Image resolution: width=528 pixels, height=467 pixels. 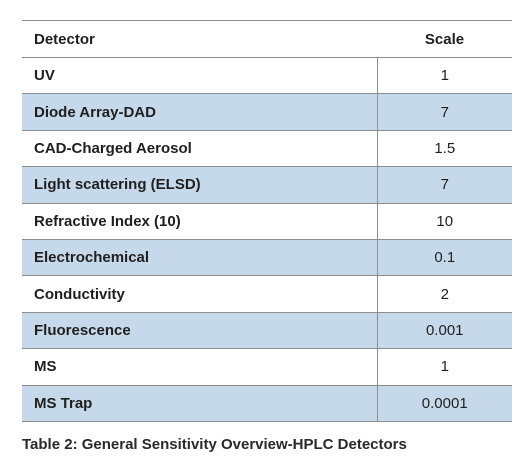 I want to click on table-row: UV 1, so click(x=267, y=75).